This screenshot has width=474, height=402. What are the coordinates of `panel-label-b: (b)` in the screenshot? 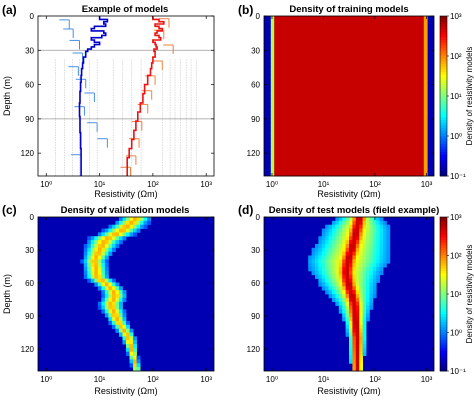 It's located at (245, 10).